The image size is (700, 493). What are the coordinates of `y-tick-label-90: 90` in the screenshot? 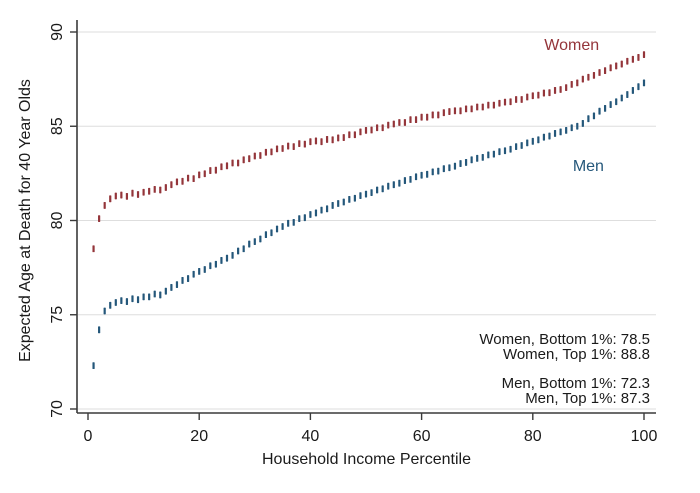 It's located at (57, 32).